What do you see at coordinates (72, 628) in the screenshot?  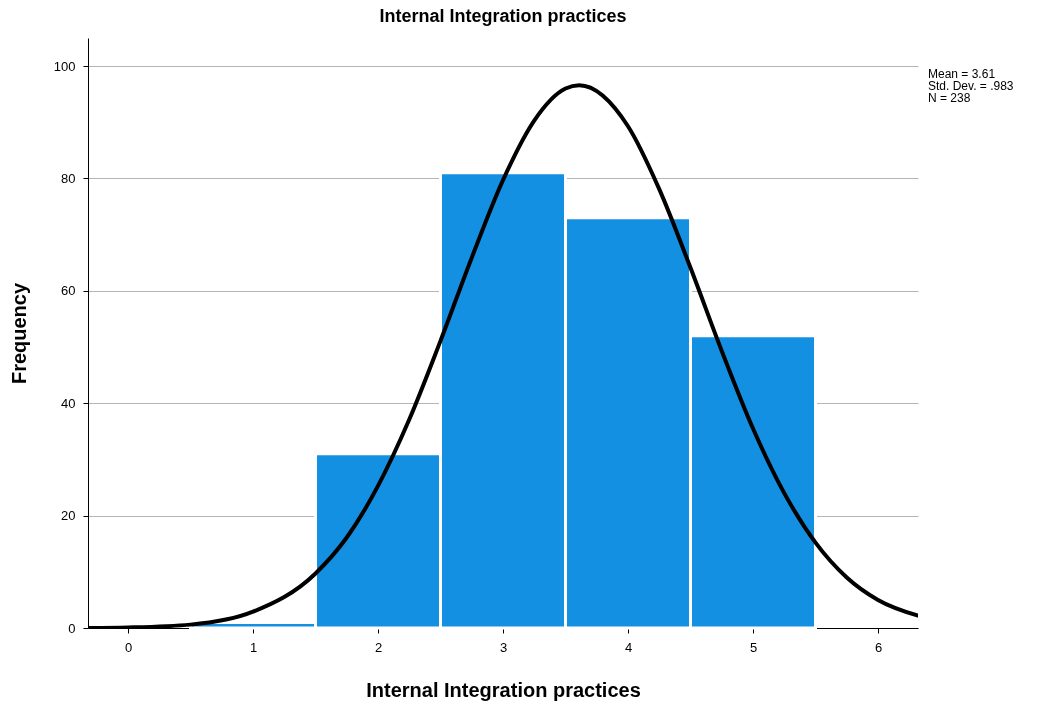 I see `y-tick-label: 0` at bounding box center [72, 628].